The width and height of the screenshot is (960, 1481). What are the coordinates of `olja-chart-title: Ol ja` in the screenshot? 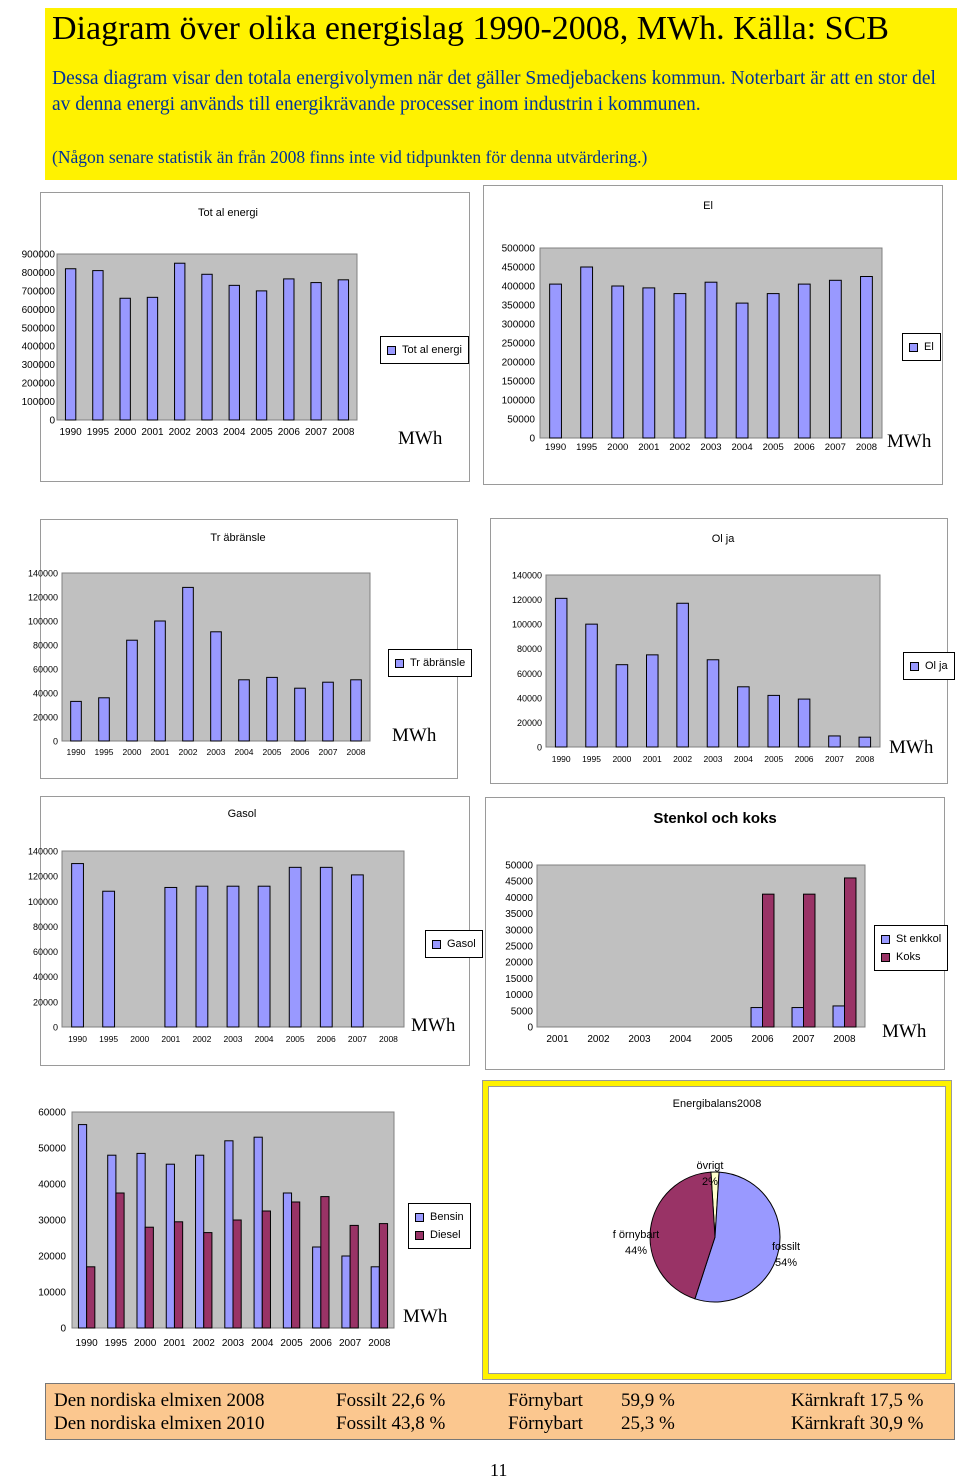 It's located at (723, 539).